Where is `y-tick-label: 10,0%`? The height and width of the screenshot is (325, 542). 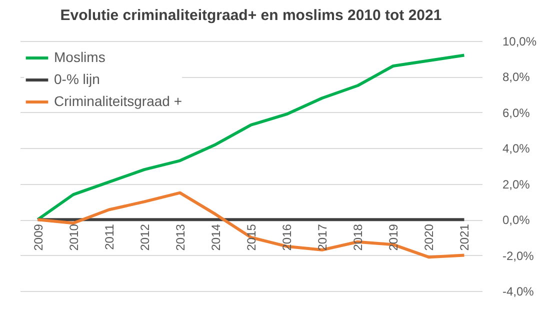
y-tick-label: 10,0% is located at coordinates (519, 41).